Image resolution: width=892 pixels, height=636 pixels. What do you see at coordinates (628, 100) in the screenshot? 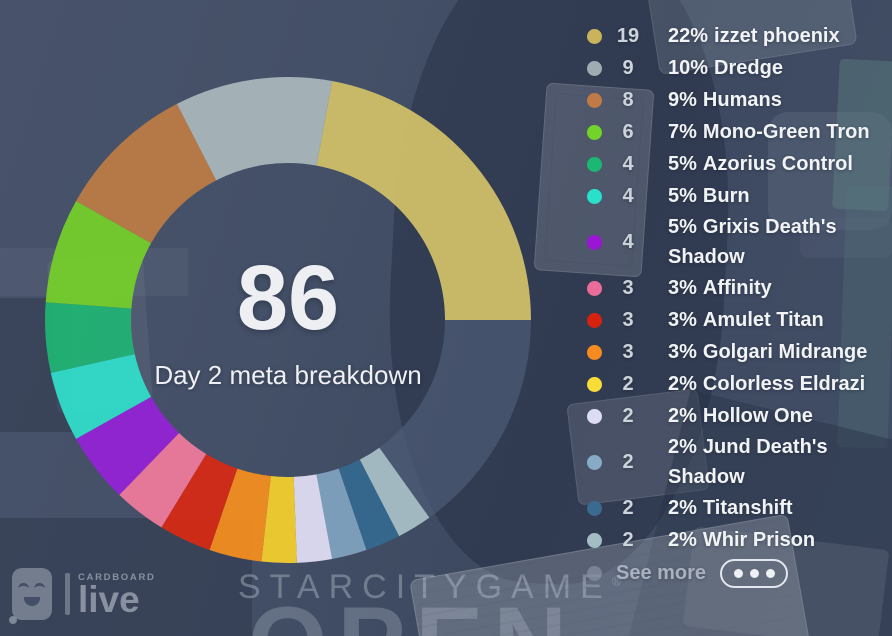
I see `legend-count: 8` at bounding box center [628, 100].